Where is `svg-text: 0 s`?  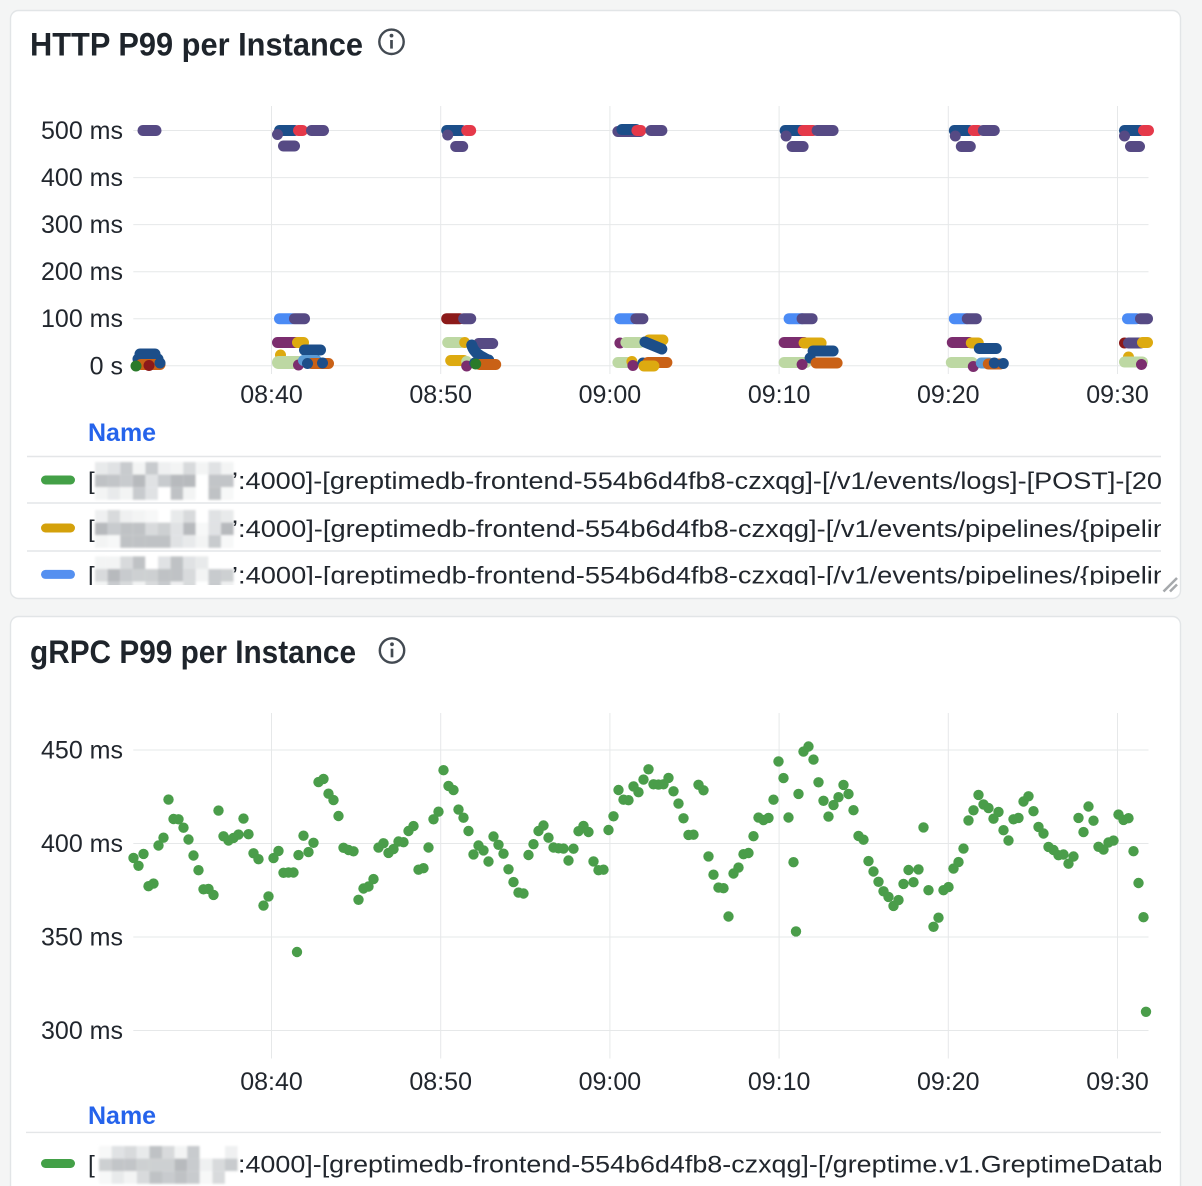 svg-text: 0 s is located at coordinates (106, 366).